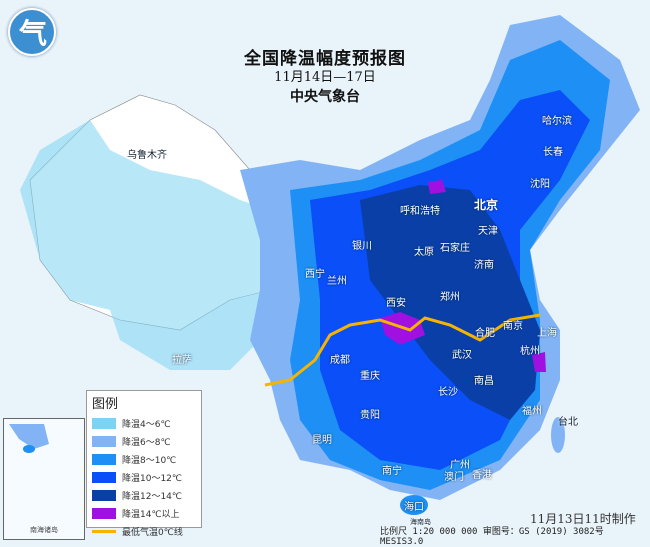 The height and width of the screenshot is (547, 650). Describe the element at coordinates (486, 205) in the screenshot. I see `city-label: 北京` at that location.